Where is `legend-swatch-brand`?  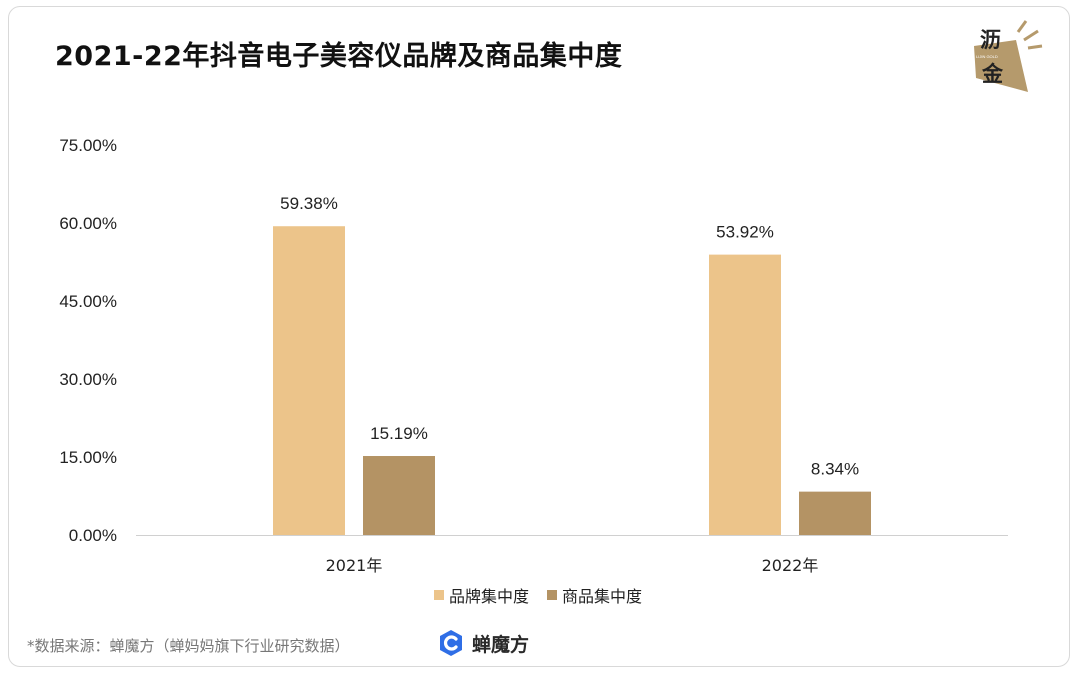
legend-swatch-brand is located at coordinates (439, 595).